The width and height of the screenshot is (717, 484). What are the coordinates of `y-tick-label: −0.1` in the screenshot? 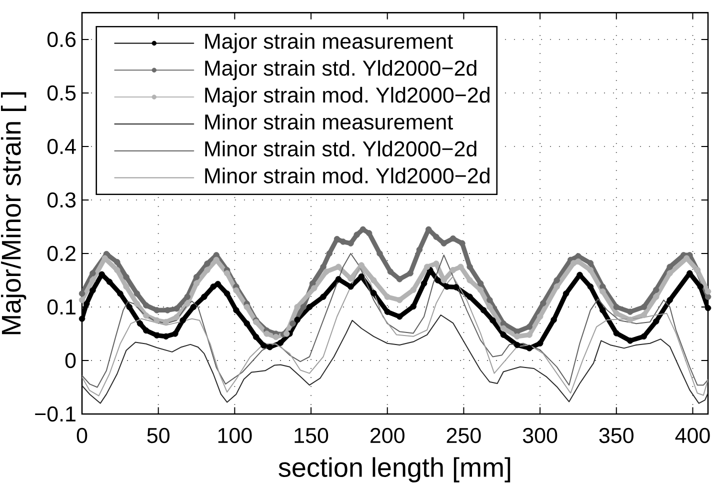 It's located at (55, 414).